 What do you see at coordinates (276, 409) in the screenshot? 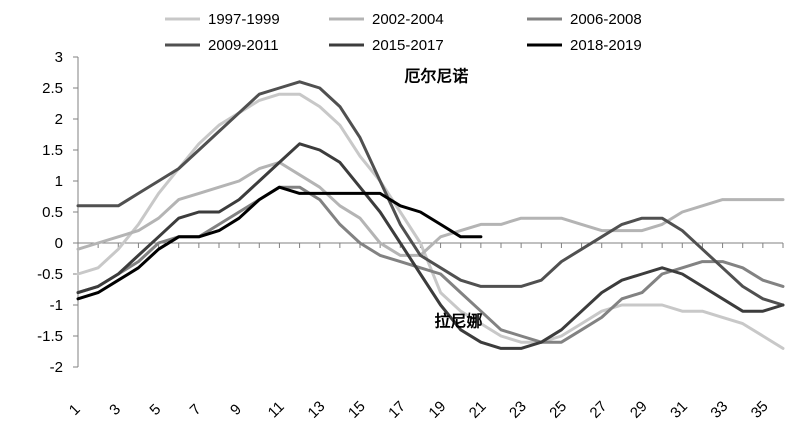
I see `x-tick-label: 11` at bounding box center [276, 409].